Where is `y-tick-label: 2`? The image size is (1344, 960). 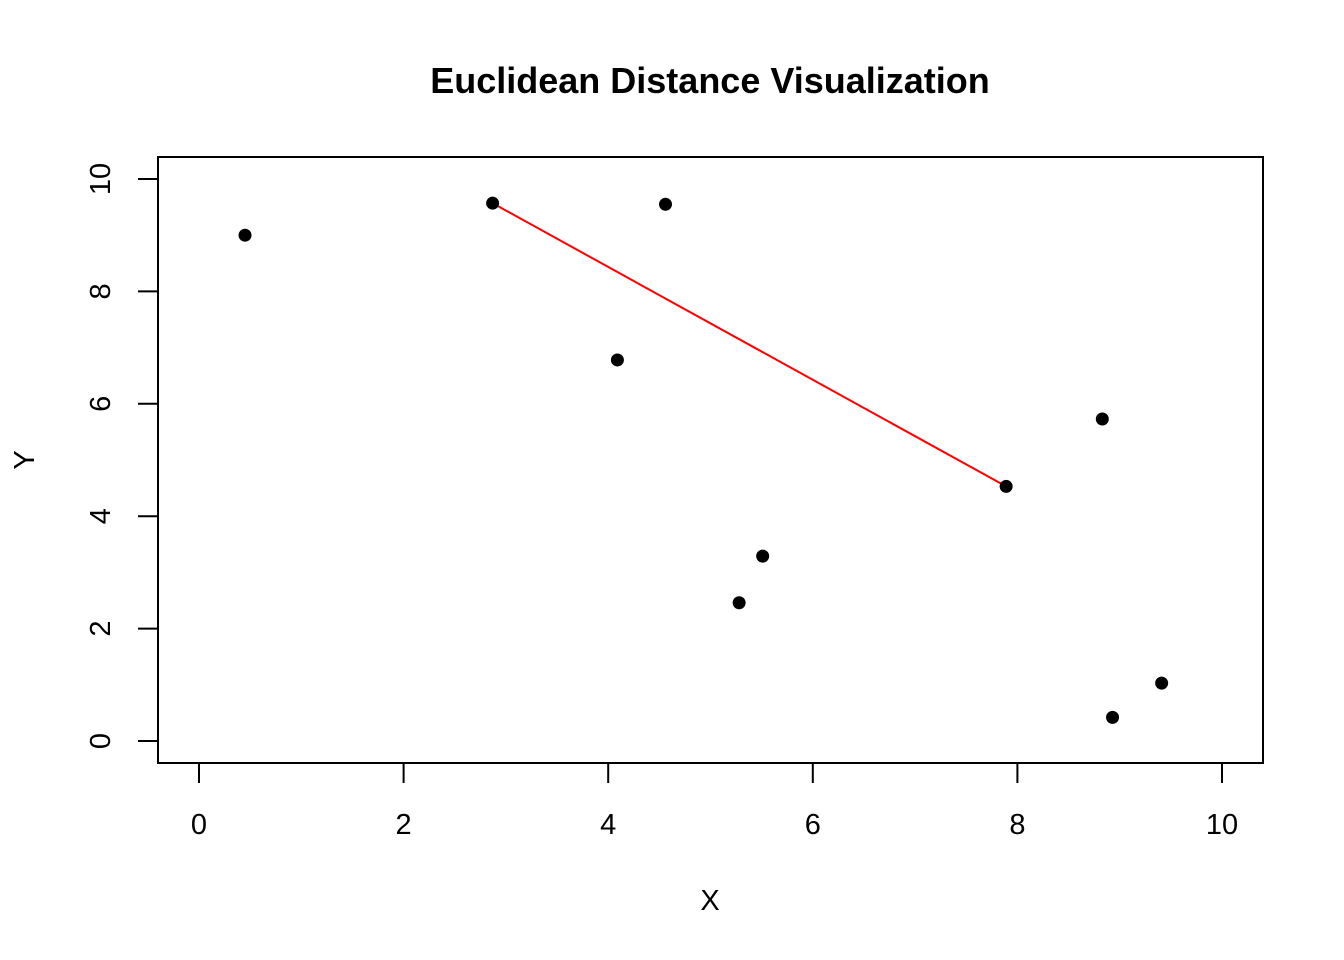 y-tick-label: 2 is located at coordinates (101, 629).